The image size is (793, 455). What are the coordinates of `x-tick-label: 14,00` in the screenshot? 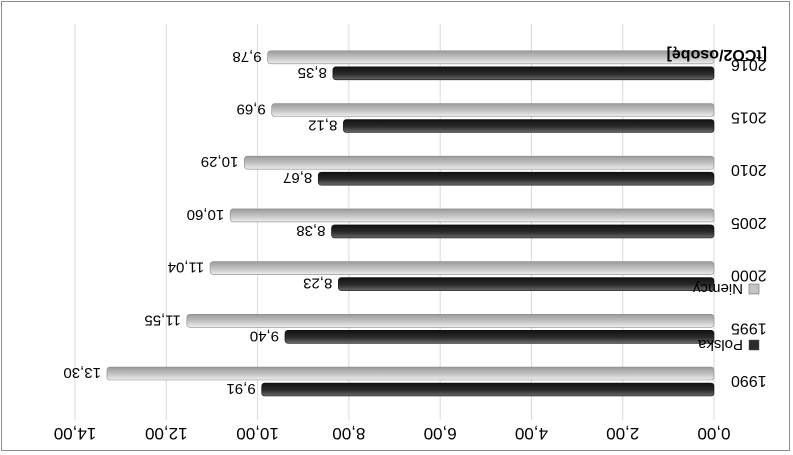 It's located at (75, 433).